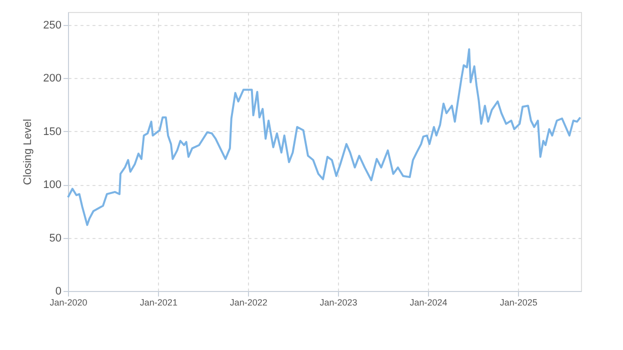 This screenshot has height=350, width=623. Describe the element at coordinates (339, 303) in the screenshot. I see `x-tick-label: Jan-2023` at that location.